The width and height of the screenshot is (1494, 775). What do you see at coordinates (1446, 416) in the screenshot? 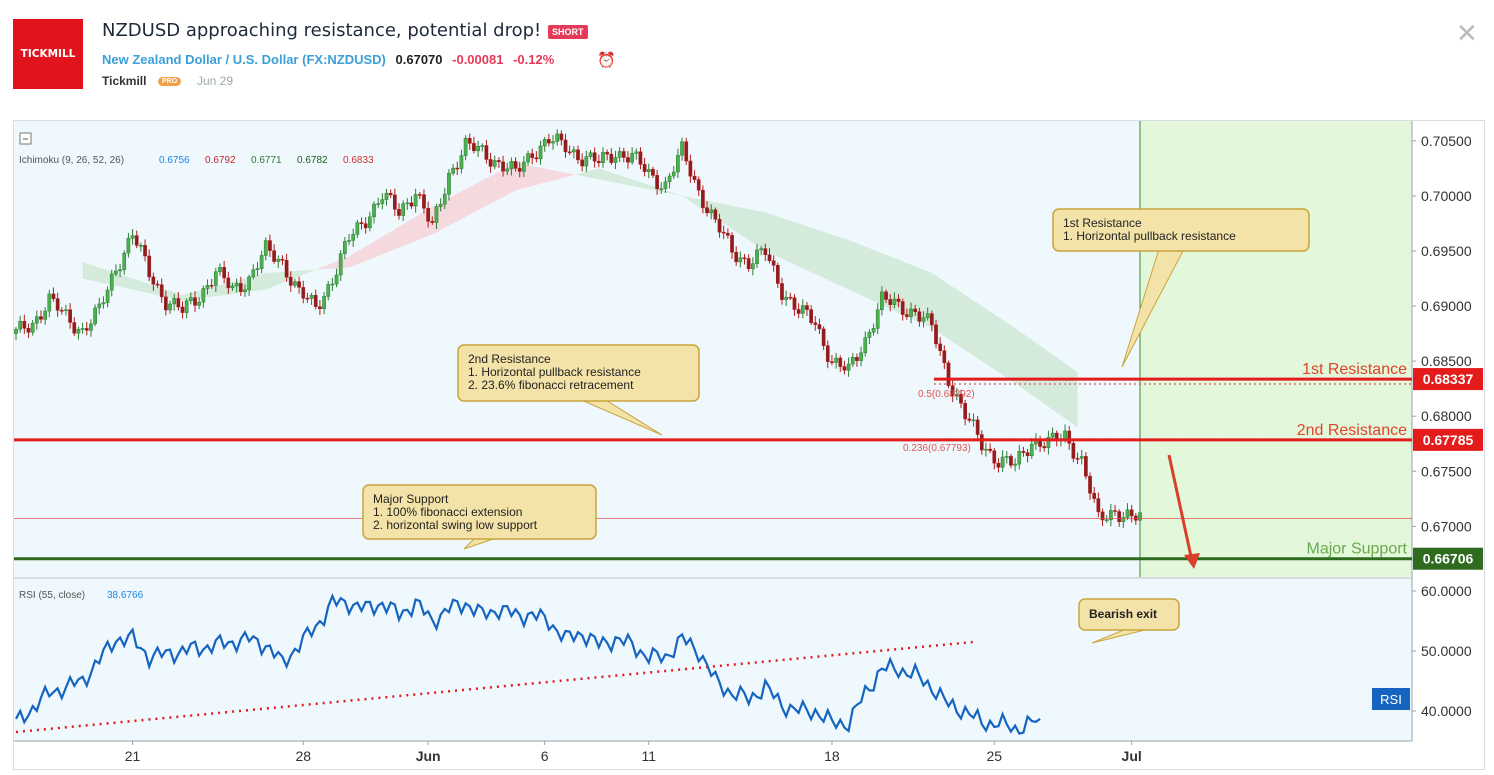
I see `price-tick-label: 0.68000` at bounding box center [1446, 416].